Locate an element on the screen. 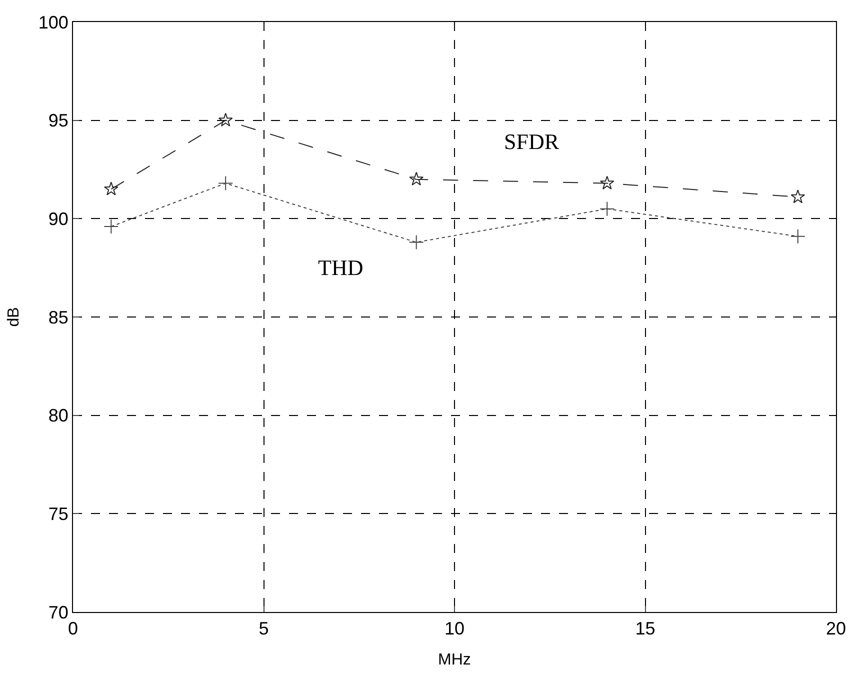 This screenshot has height=677, width=858. series-label: SFDR is located at coordinates (532, 141).